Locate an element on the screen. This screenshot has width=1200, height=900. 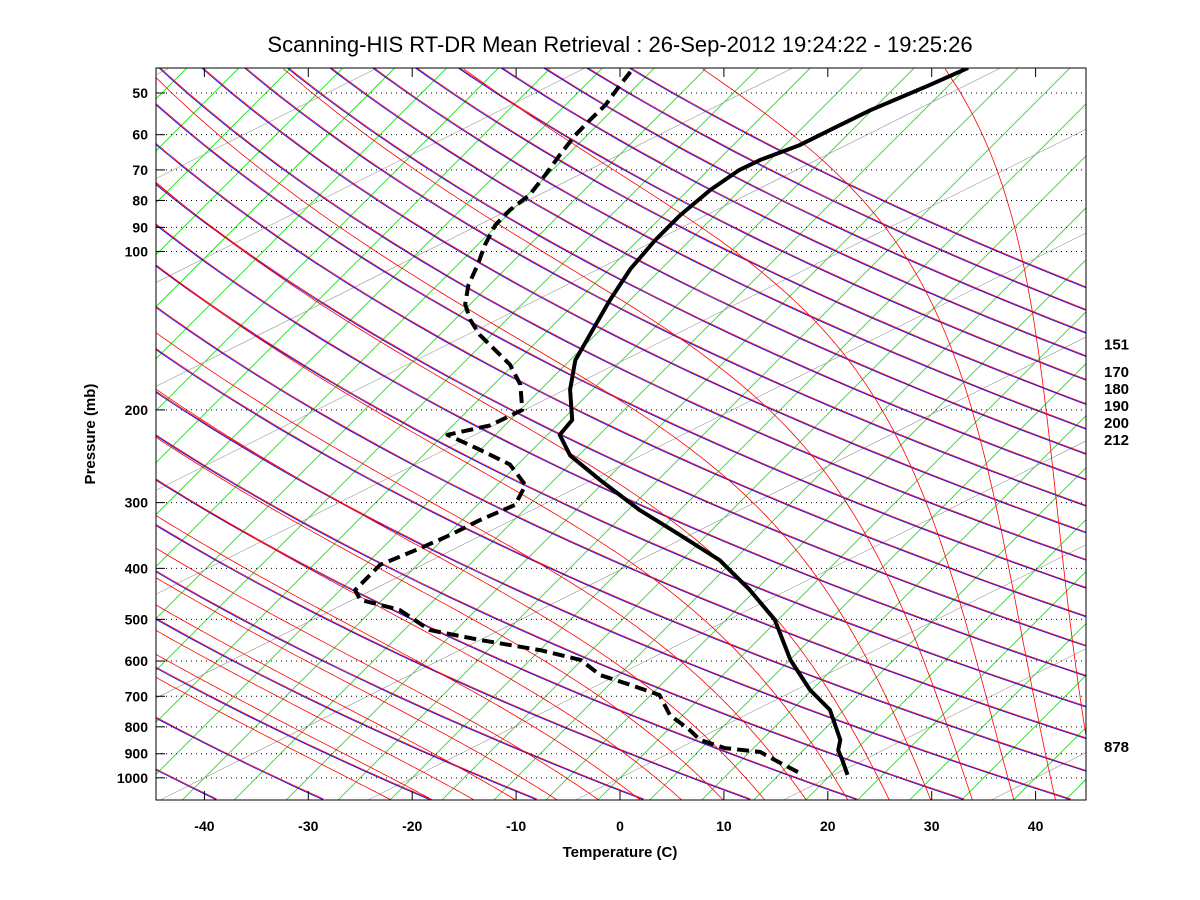
level-label: 878 is located at coordinates (1116, 747).